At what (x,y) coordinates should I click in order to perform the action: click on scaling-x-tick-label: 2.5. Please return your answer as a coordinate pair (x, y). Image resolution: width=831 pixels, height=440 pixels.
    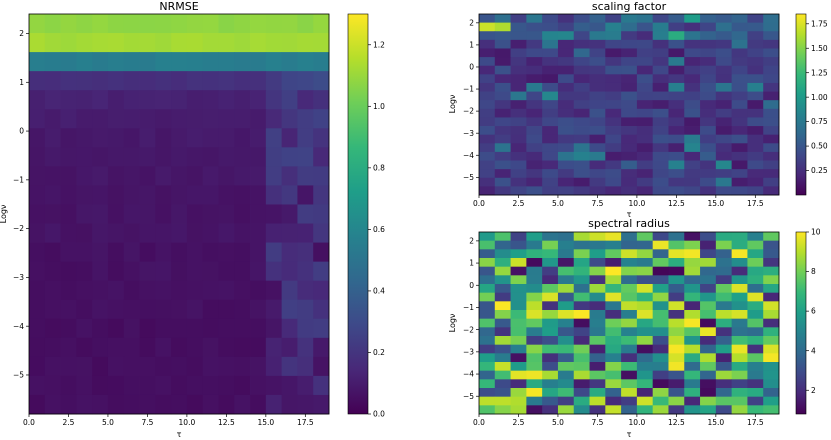
    Looking at the image, I should click on (519, 203).